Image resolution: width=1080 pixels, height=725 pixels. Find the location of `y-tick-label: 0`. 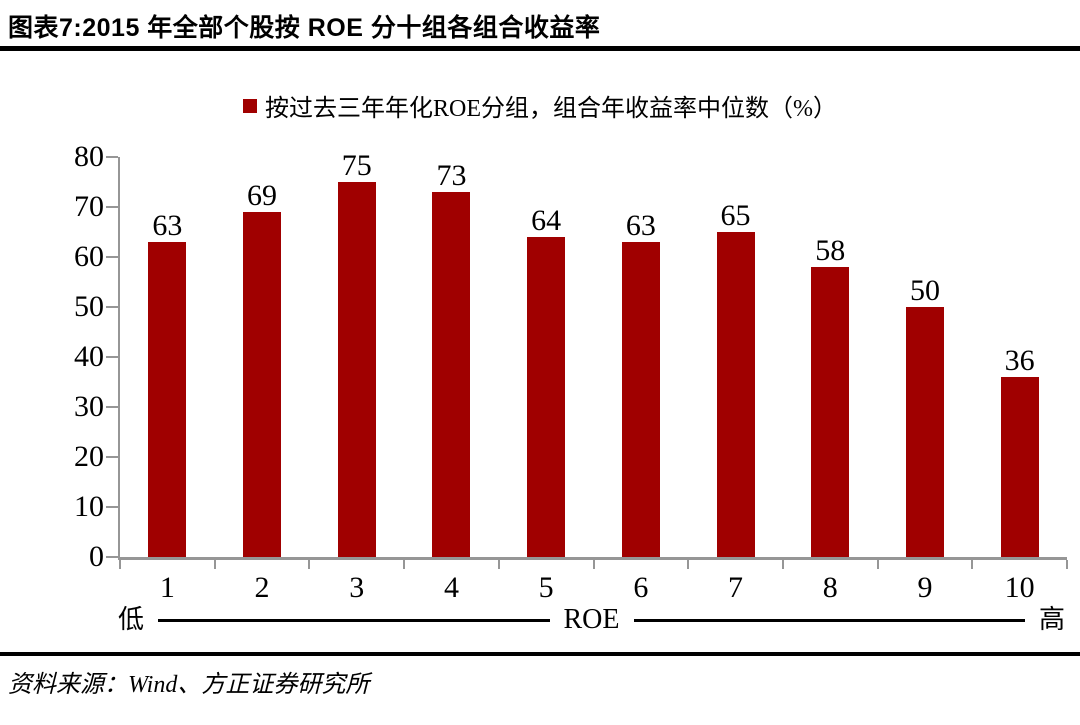

y-tick-label: 0 is located at coordinates (96, 556).